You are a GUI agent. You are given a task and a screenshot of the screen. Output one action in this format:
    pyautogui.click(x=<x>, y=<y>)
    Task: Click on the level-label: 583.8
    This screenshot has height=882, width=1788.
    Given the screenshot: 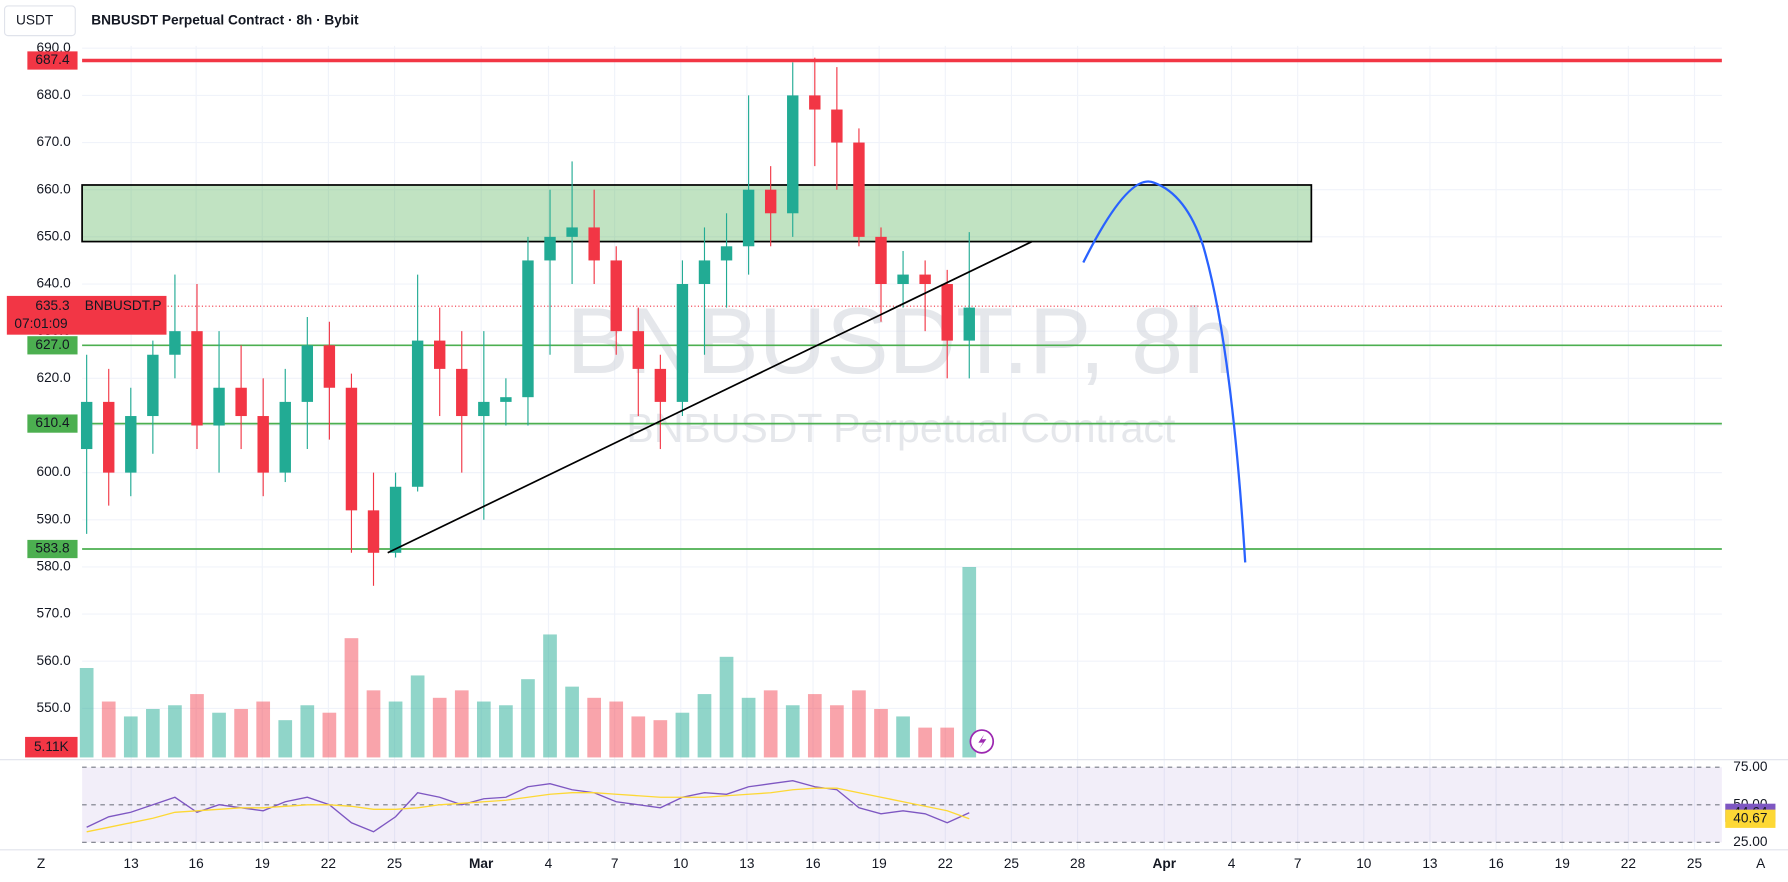 What is the action you would take?
    pyautogui.click(x=52, y=548)
    